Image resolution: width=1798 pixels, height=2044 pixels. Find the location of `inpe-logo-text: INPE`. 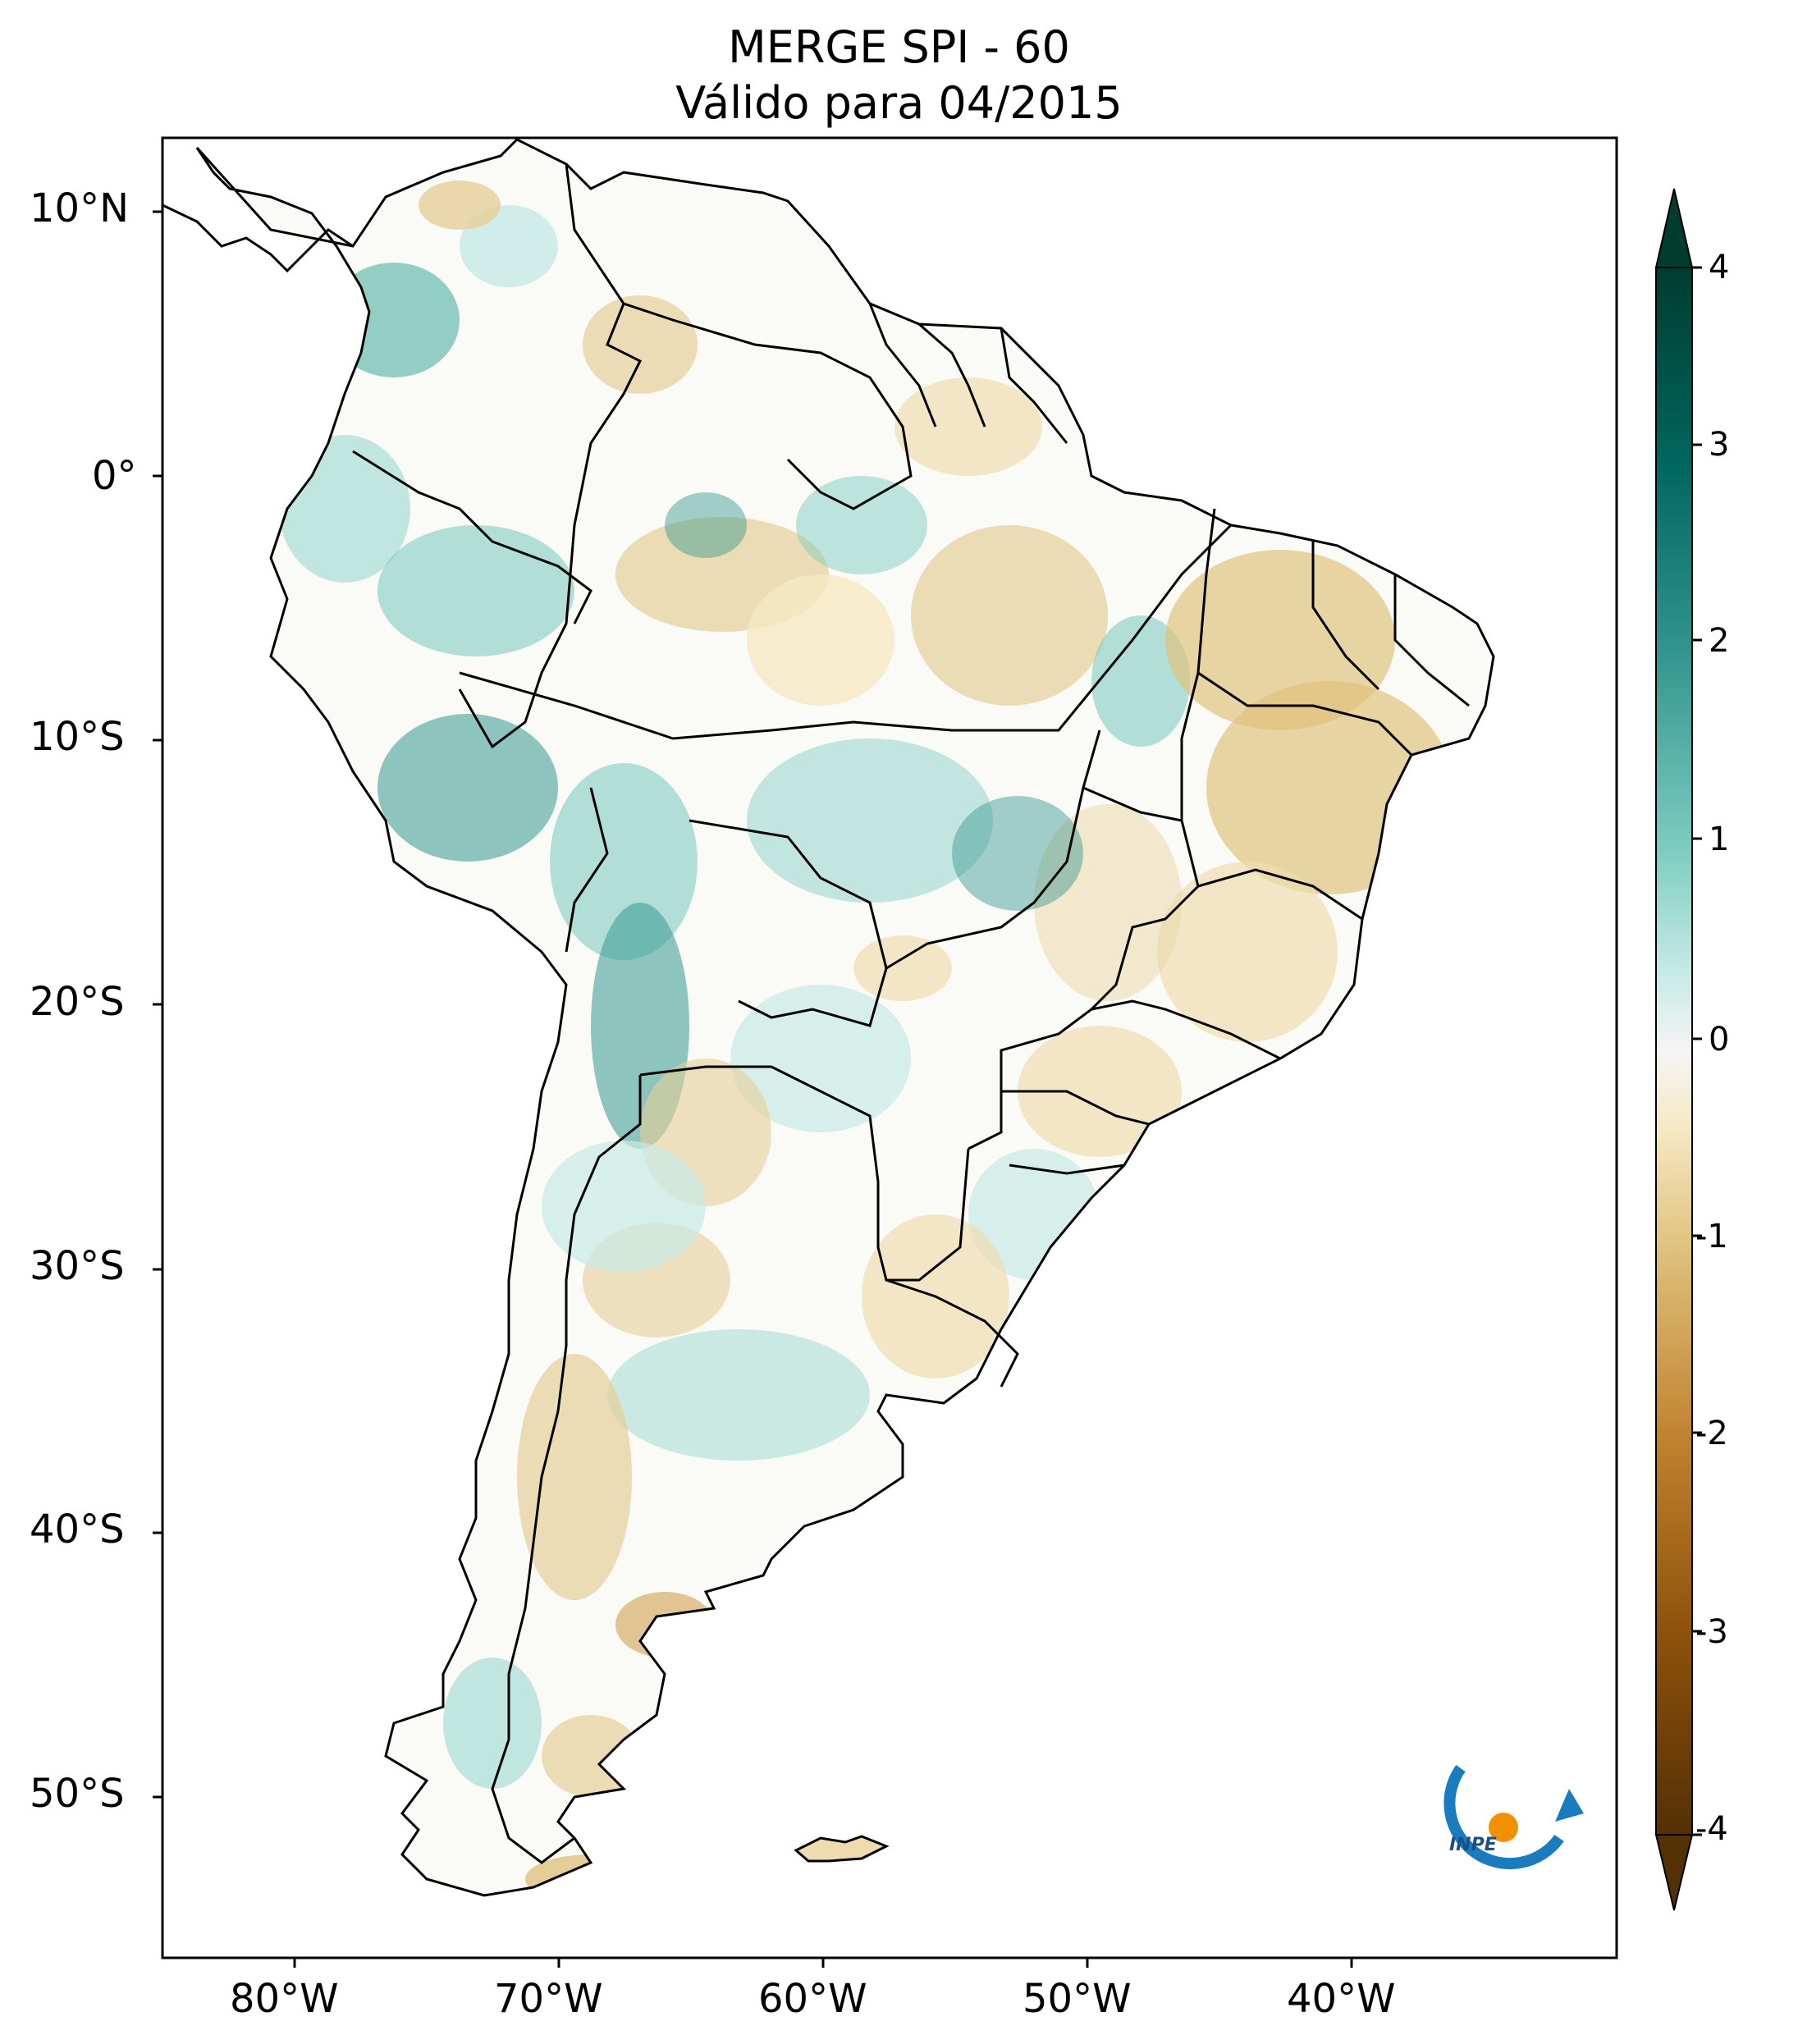

inpe-logo-text: INPE is located at coordinates (1473, 1845).